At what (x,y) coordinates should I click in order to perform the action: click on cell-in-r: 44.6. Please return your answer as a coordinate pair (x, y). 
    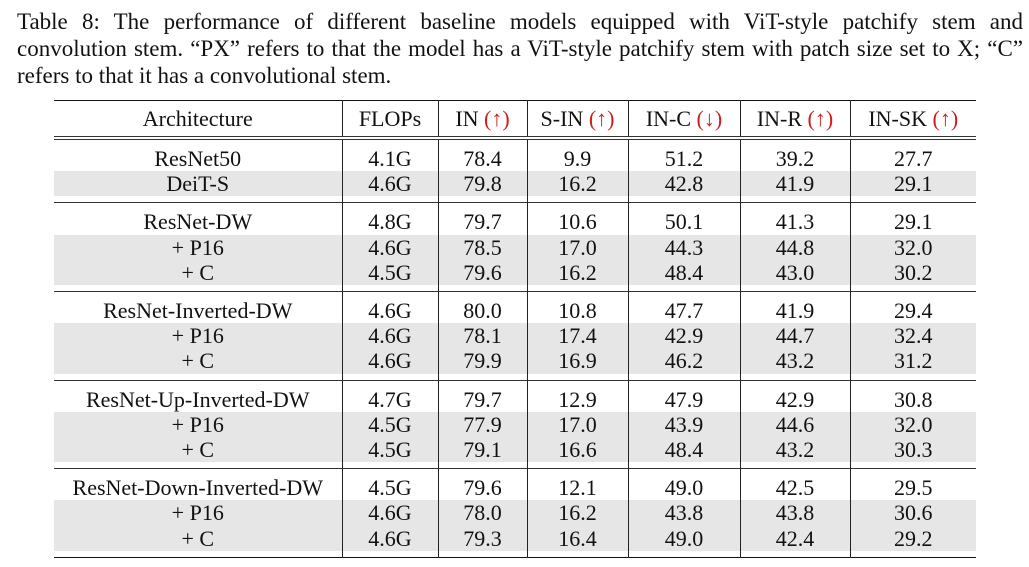
    Looking at the image, I should click on (794, 424).